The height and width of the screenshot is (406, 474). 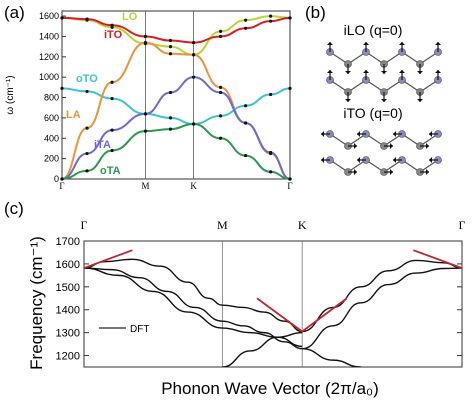 What do you see at coordinates (14, 12) in the screenshot?
I see `panel-a-label: (a)` at bounding box center [14, 12].